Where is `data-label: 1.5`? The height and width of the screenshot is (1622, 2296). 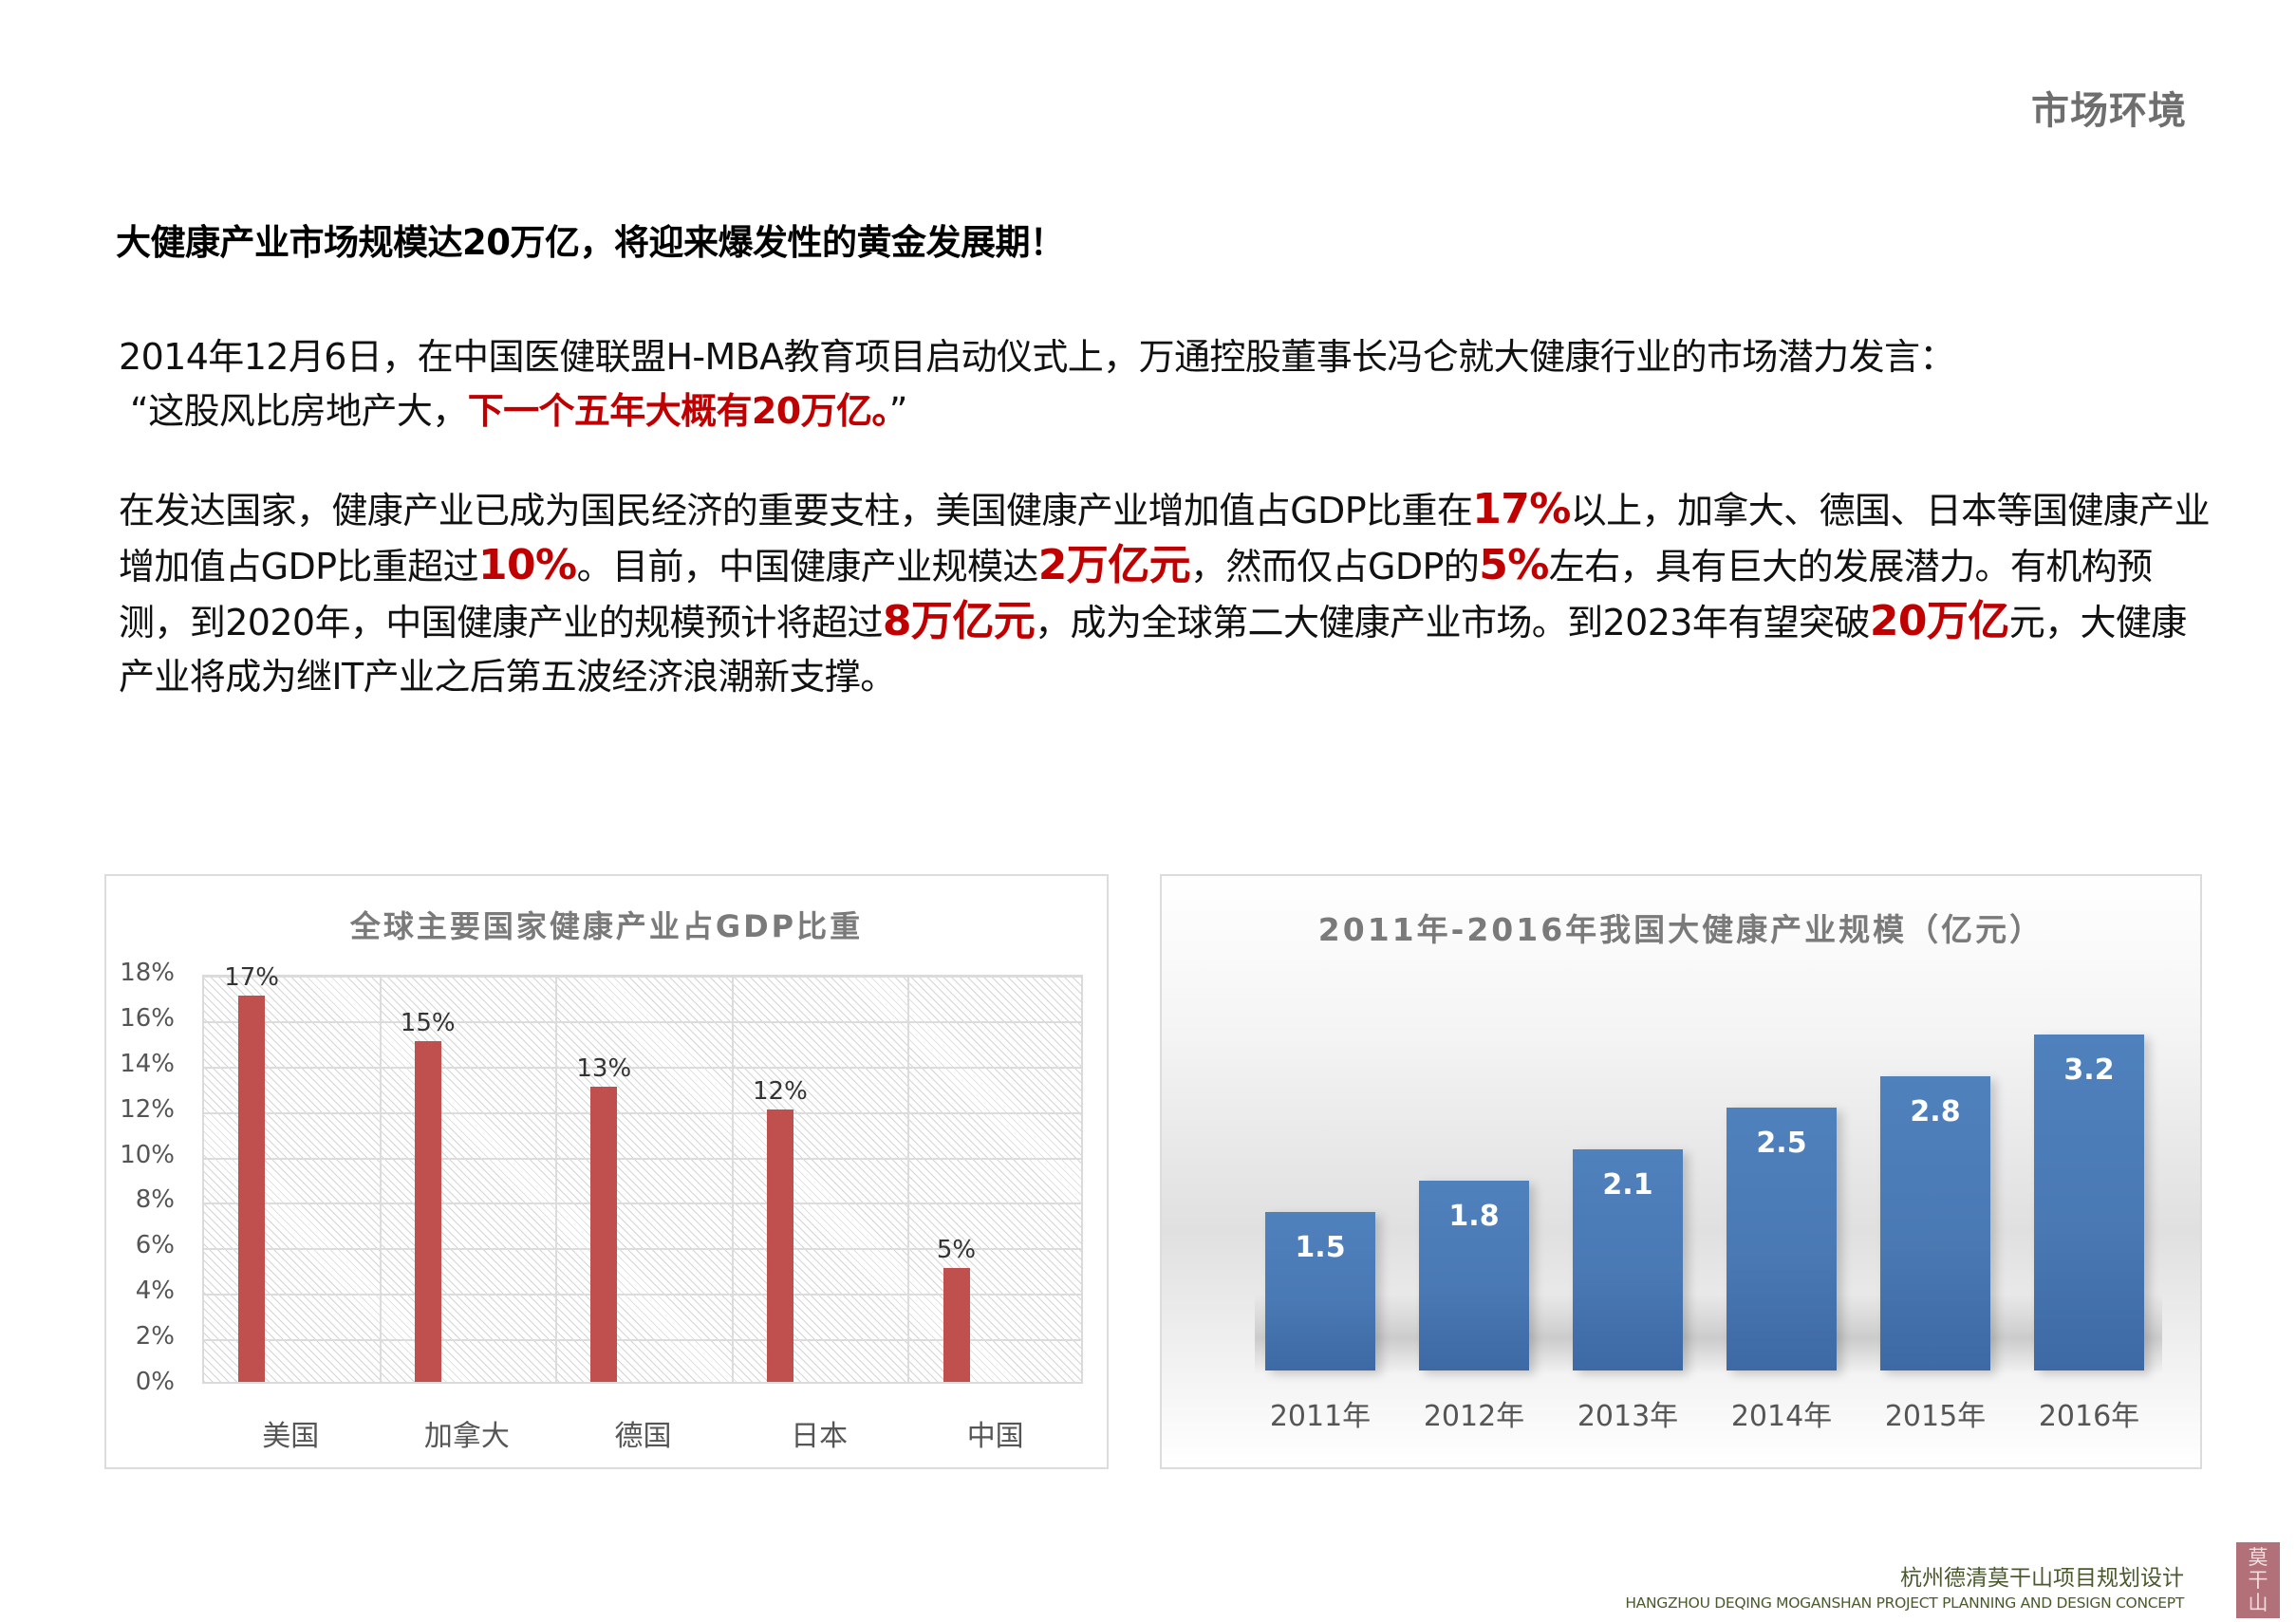 data-label: 1.5 is located at coordinates (1321, 1247).